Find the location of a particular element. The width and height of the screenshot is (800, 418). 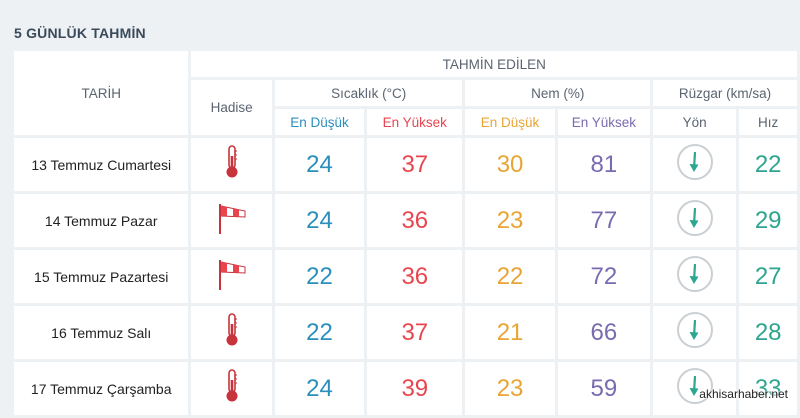

row-hum-max: 72 is located at coordinates (603, 276).